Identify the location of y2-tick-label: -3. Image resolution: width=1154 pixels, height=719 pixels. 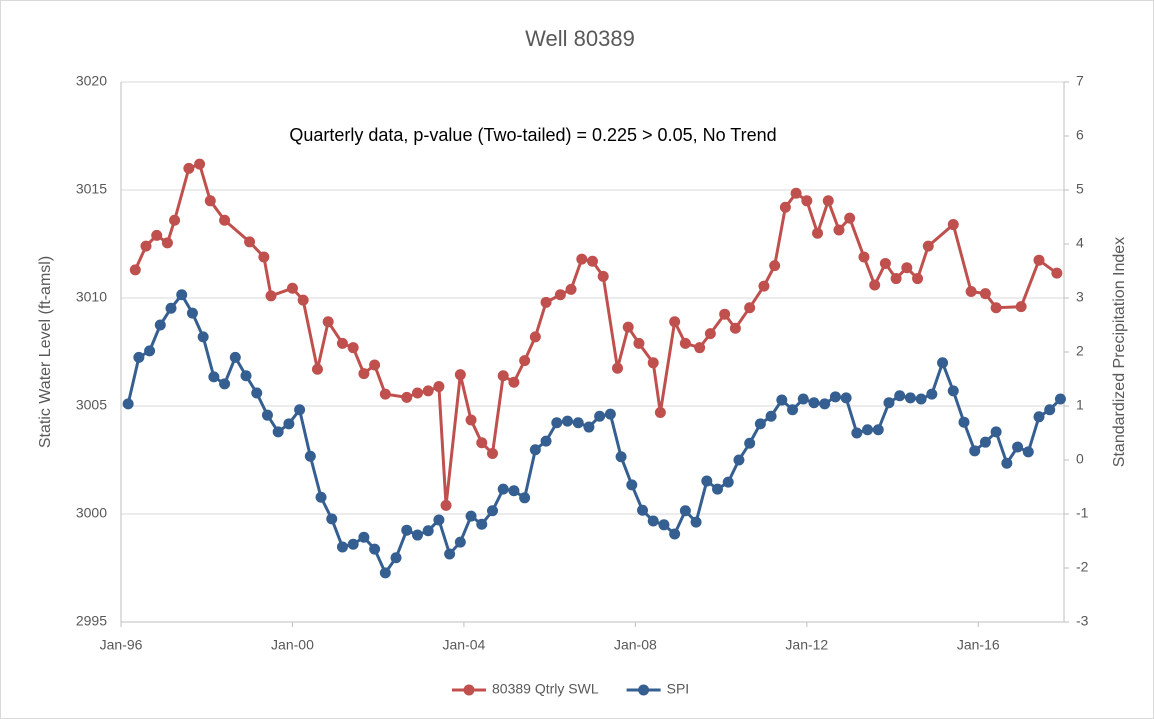
(1082, 621).